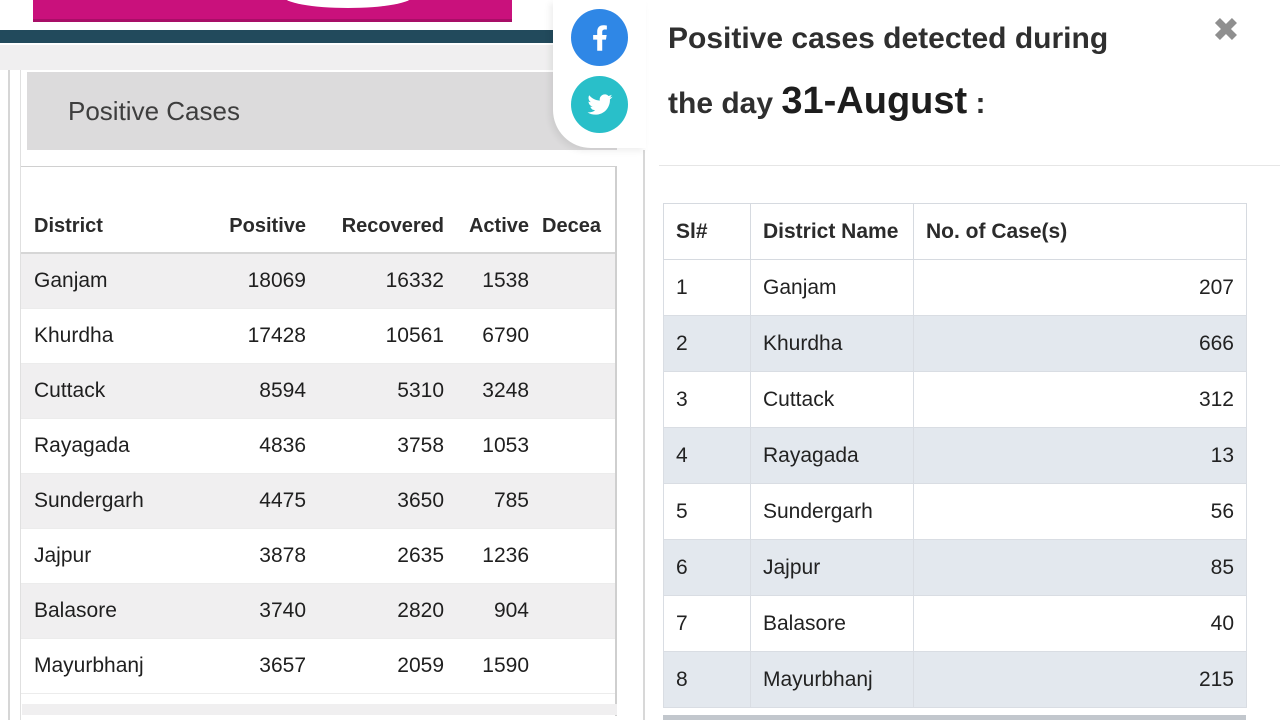  What do you see at coordinates (599, 74) in the screenshot?
I see `share-panel` at bounding box center [599, 74].